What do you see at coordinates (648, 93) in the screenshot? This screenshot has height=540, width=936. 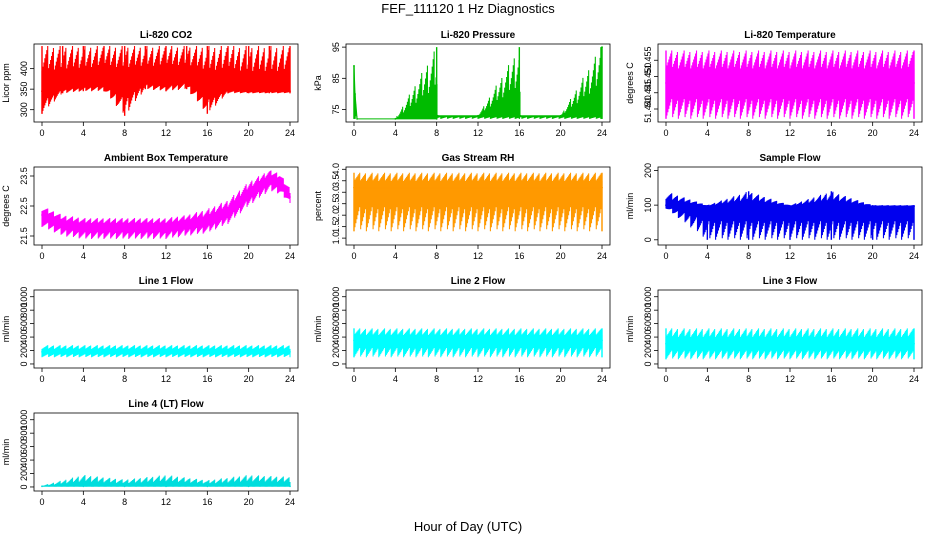 I see `y-tick-label: 51.445` at bounding box center [648, 93].